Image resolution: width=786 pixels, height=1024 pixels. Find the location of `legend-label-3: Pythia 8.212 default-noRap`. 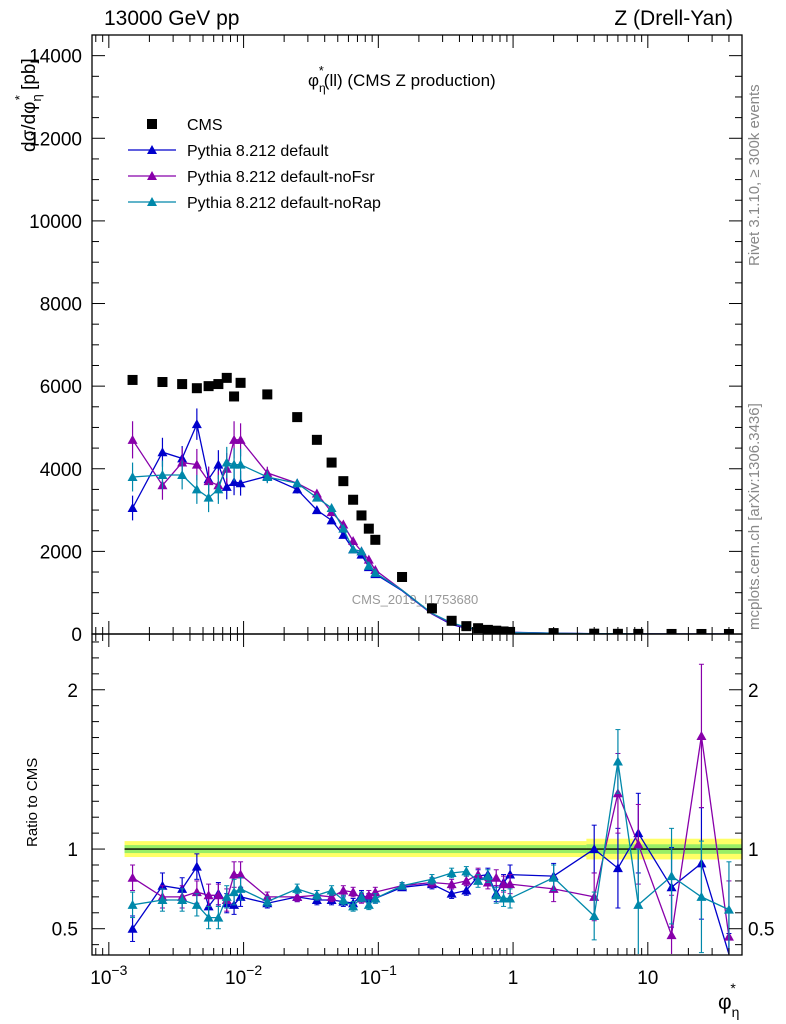

legend-label-3: Pythia 8.212 default-noRap is located at coordinates (284, 203).